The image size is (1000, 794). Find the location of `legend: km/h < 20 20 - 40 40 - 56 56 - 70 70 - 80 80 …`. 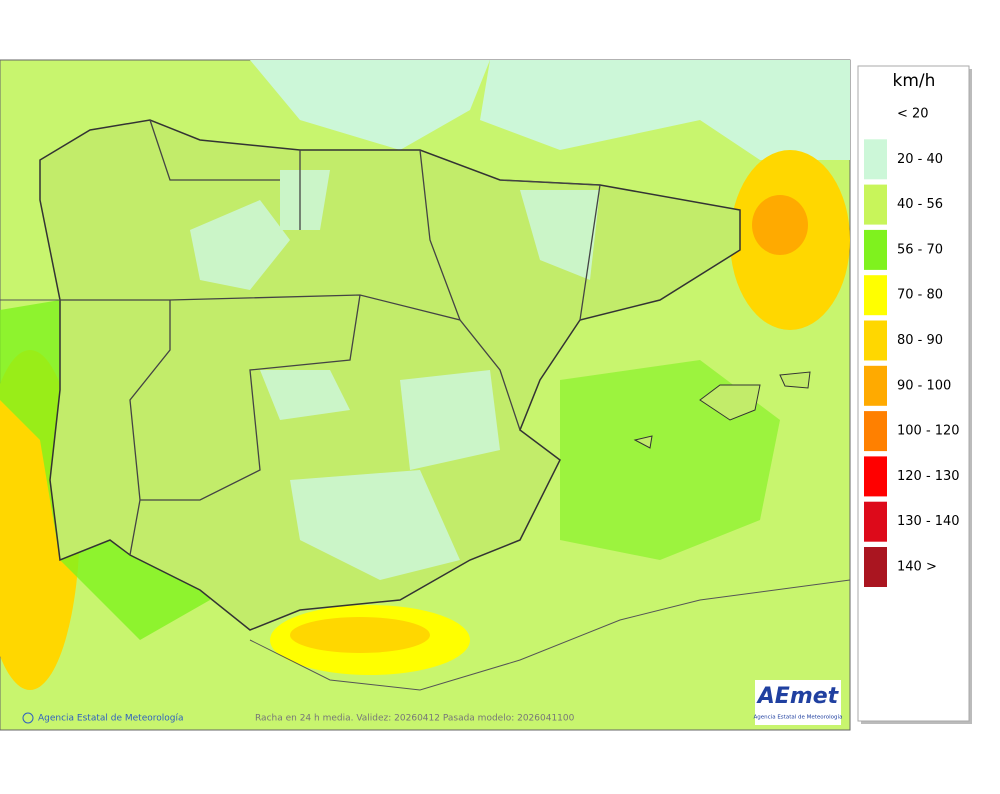

legend: km/h < 20 20 - 40 40 - 56 56 - 70 70 - 80 80 … is located at coordinates (914, 394).